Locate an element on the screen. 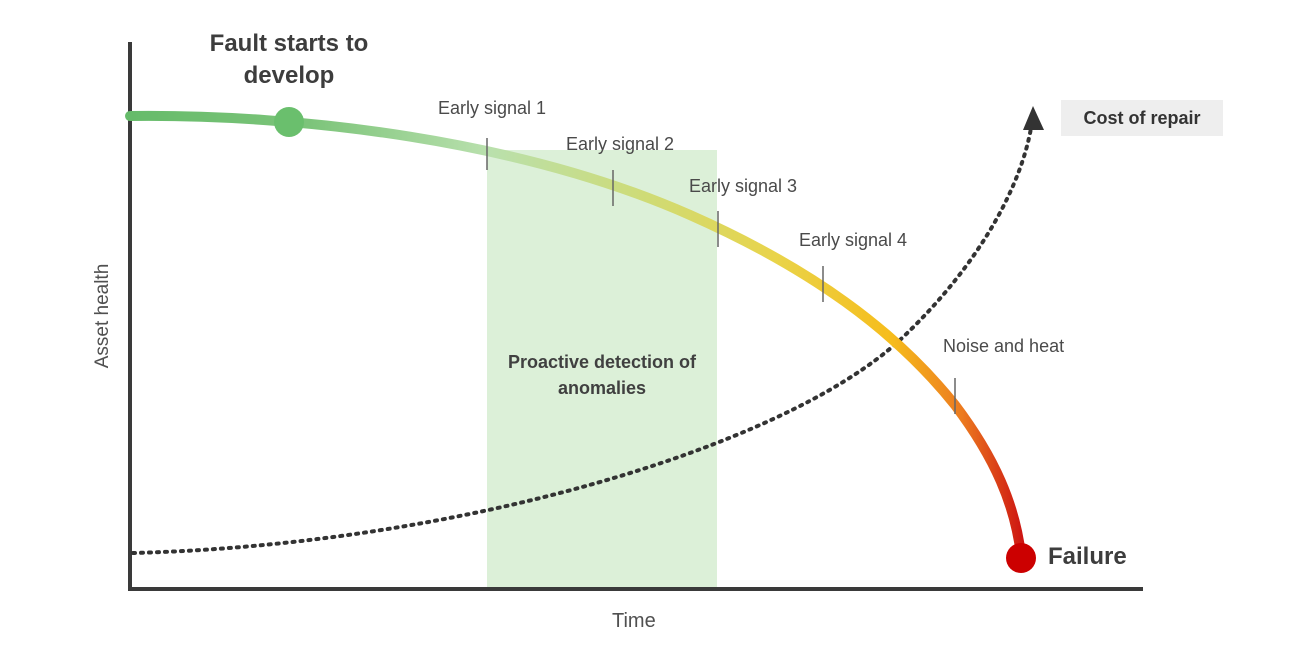 This screenshot has width=1290, height=646. proactive-detection-zone is located at coordinates (602, 369).